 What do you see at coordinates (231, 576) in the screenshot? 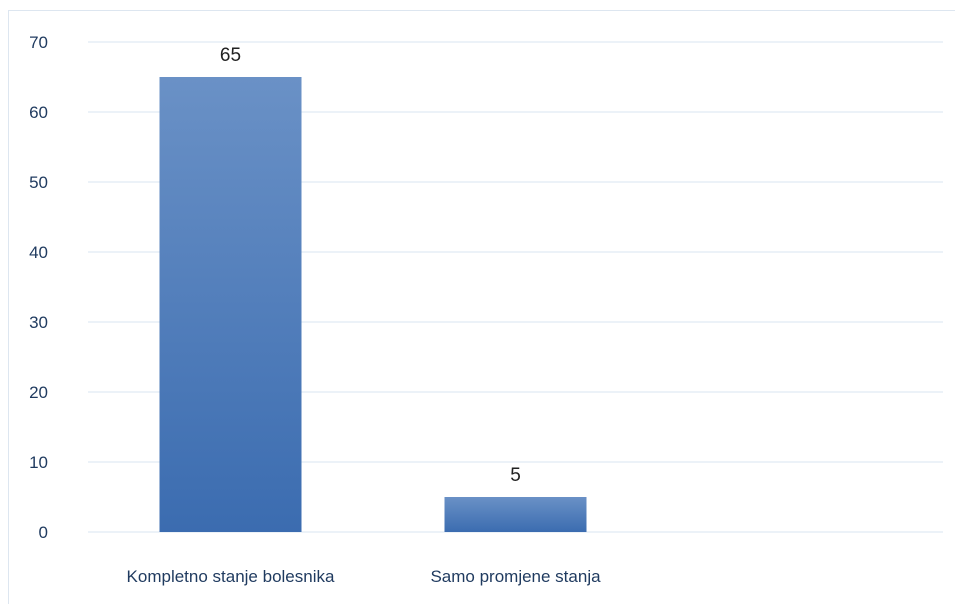
I see `category-label: Kompletno stanje bolesnika` at bounding box center [231, 576].